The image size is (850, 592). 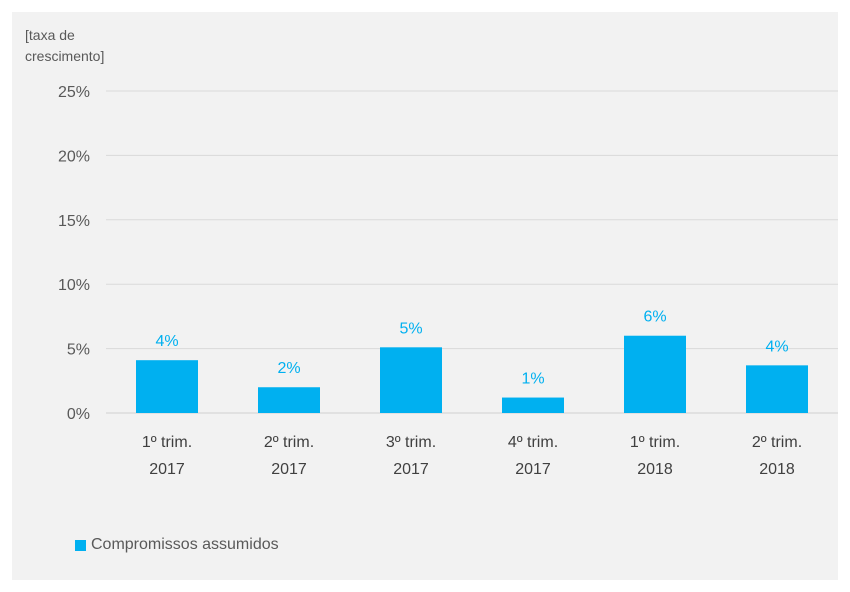 What do you see at coordinates (288, 368) in the screenshot?
I see `data-label: 2%` at bounding box center [288, 368].